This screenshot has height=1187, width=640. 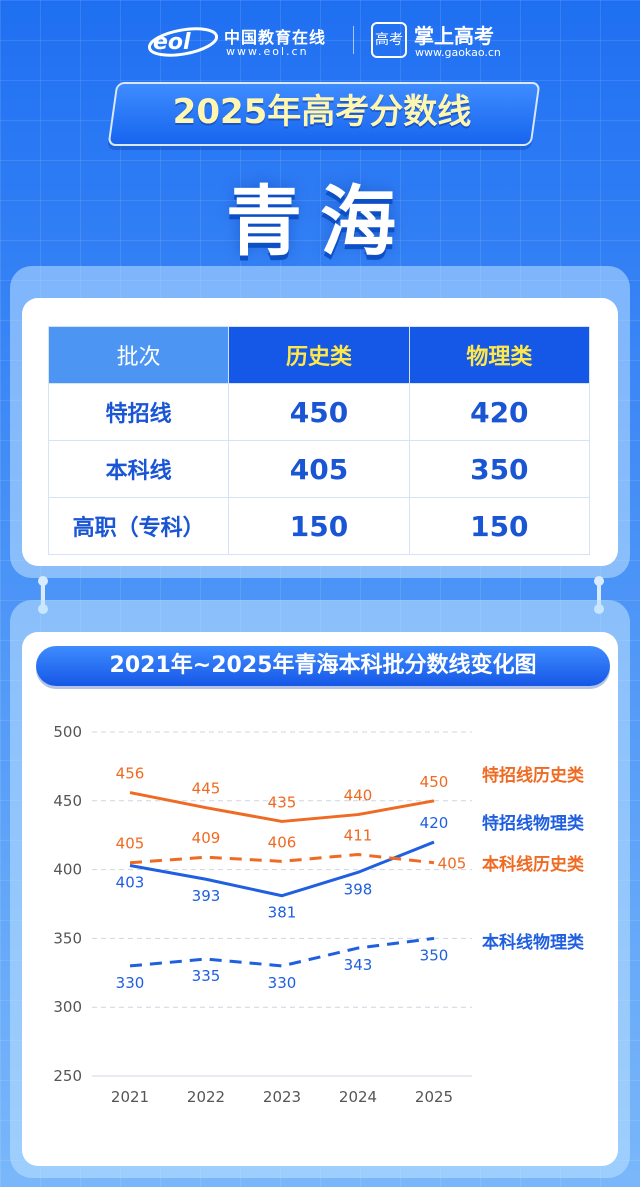 I want to click on table-row: 高职（专科） 150 150, so click(x=319, y=526).